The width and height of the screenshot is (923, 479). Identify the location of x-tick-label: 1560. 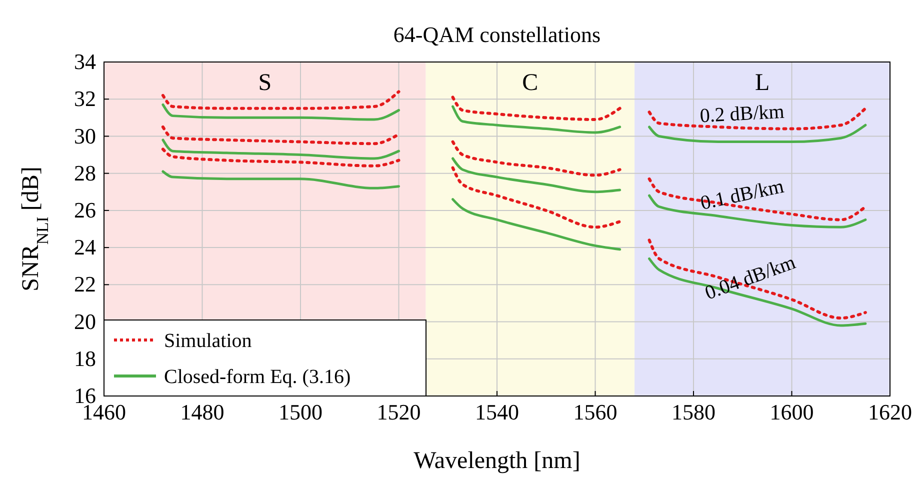
(595, 412).